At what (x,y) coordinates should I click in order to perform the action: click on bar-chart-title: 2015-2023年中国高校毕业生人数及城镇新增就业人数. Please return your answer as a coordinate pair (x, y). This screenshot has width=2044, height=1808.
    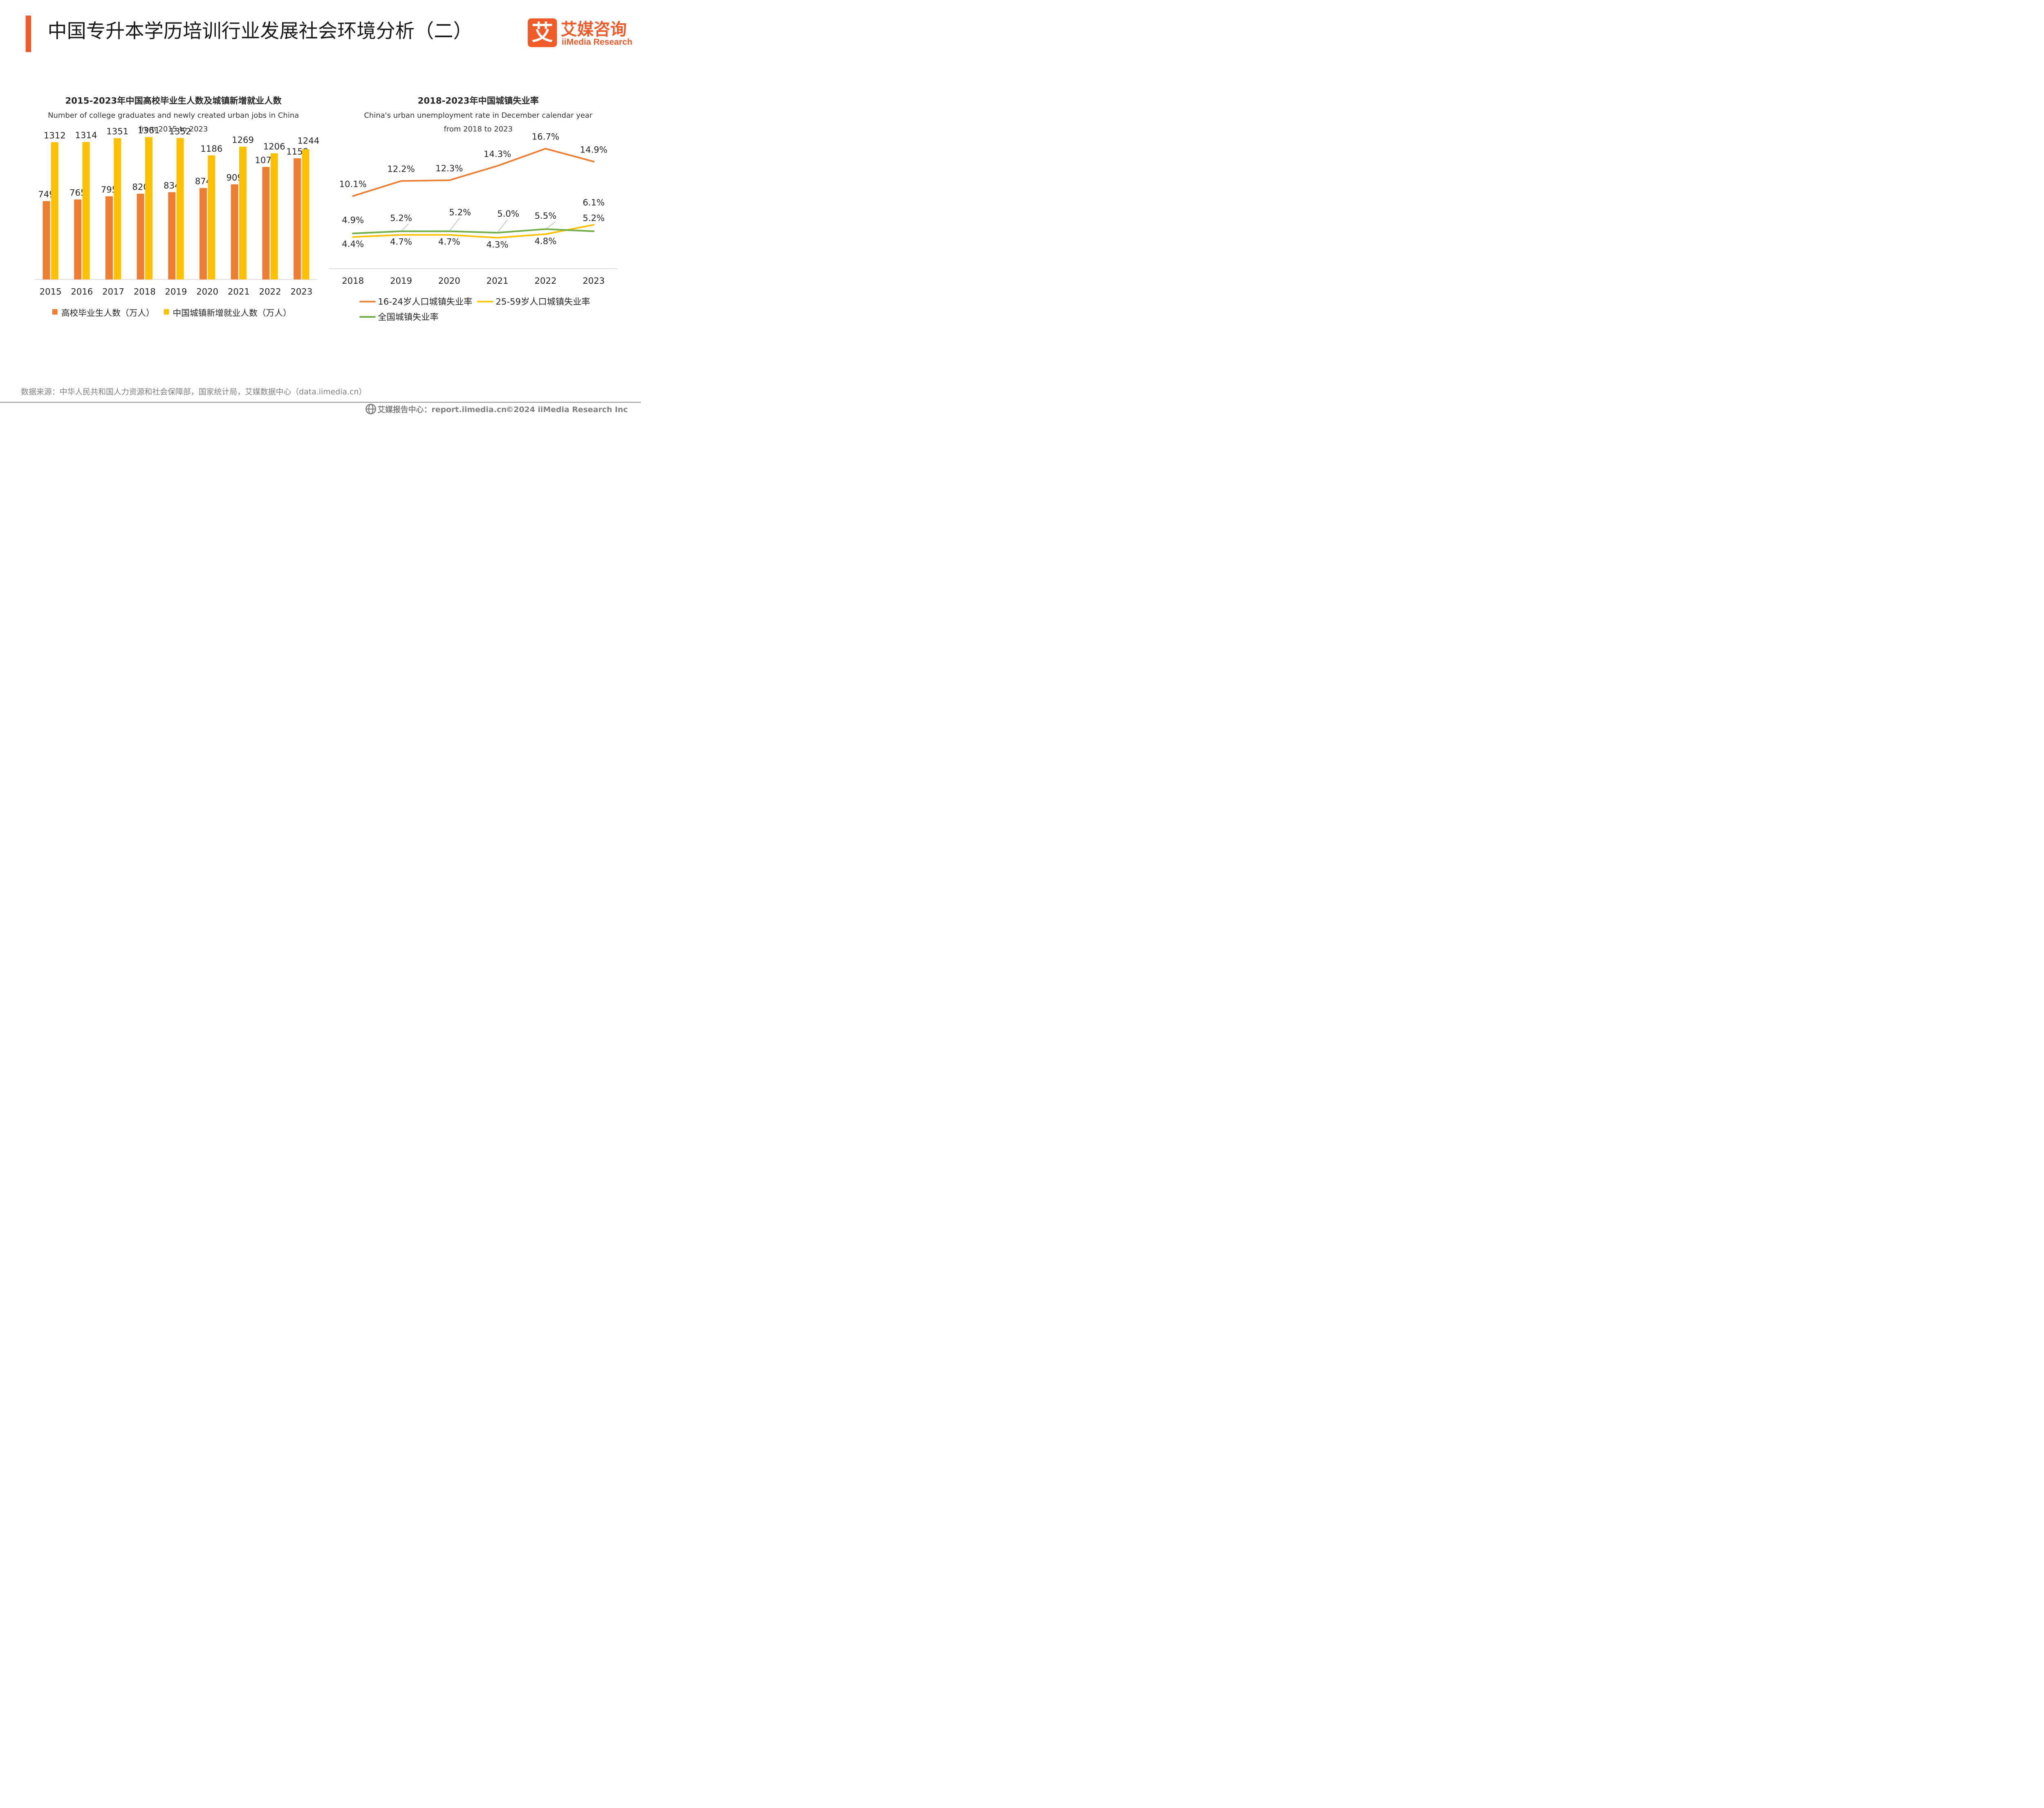
    Looking at the image, I should click on (173, 101).